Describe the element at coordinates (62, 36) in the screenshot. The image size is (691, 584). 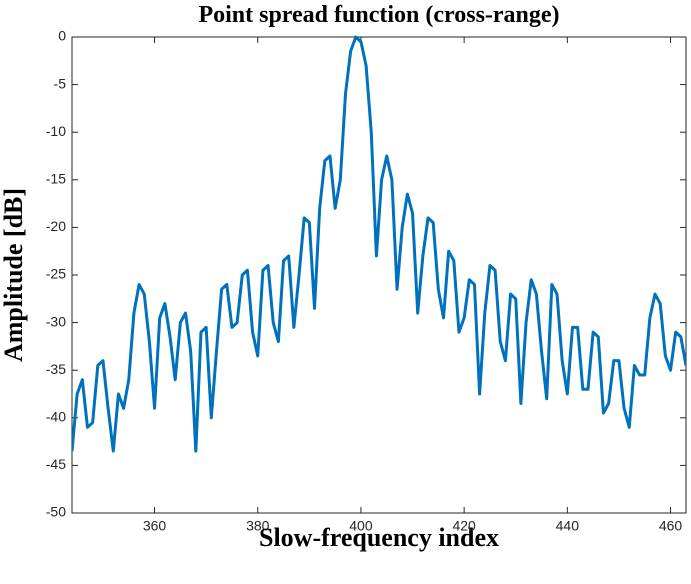
I see `y-tick-label: 0` at that location.